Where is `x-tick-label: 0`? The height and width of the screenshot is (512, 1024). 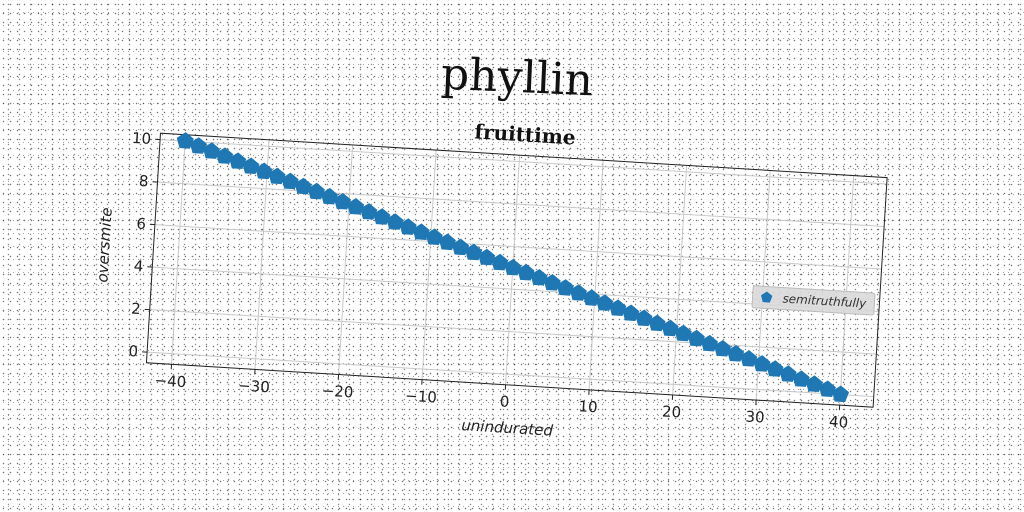
x-tick-label: 0 is located at coordinates (504, 401).